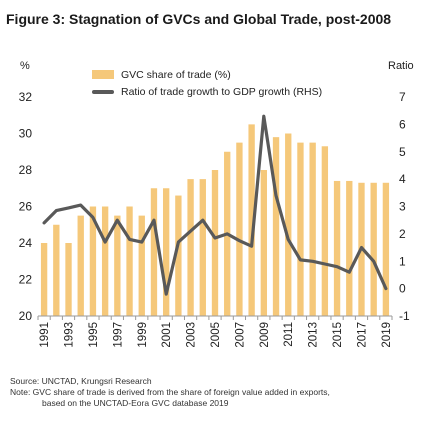 The image size is (435, 421). Describe the element at coordinates (103, 91) in the screenshot. I see `legend-line-swatch` at that location.